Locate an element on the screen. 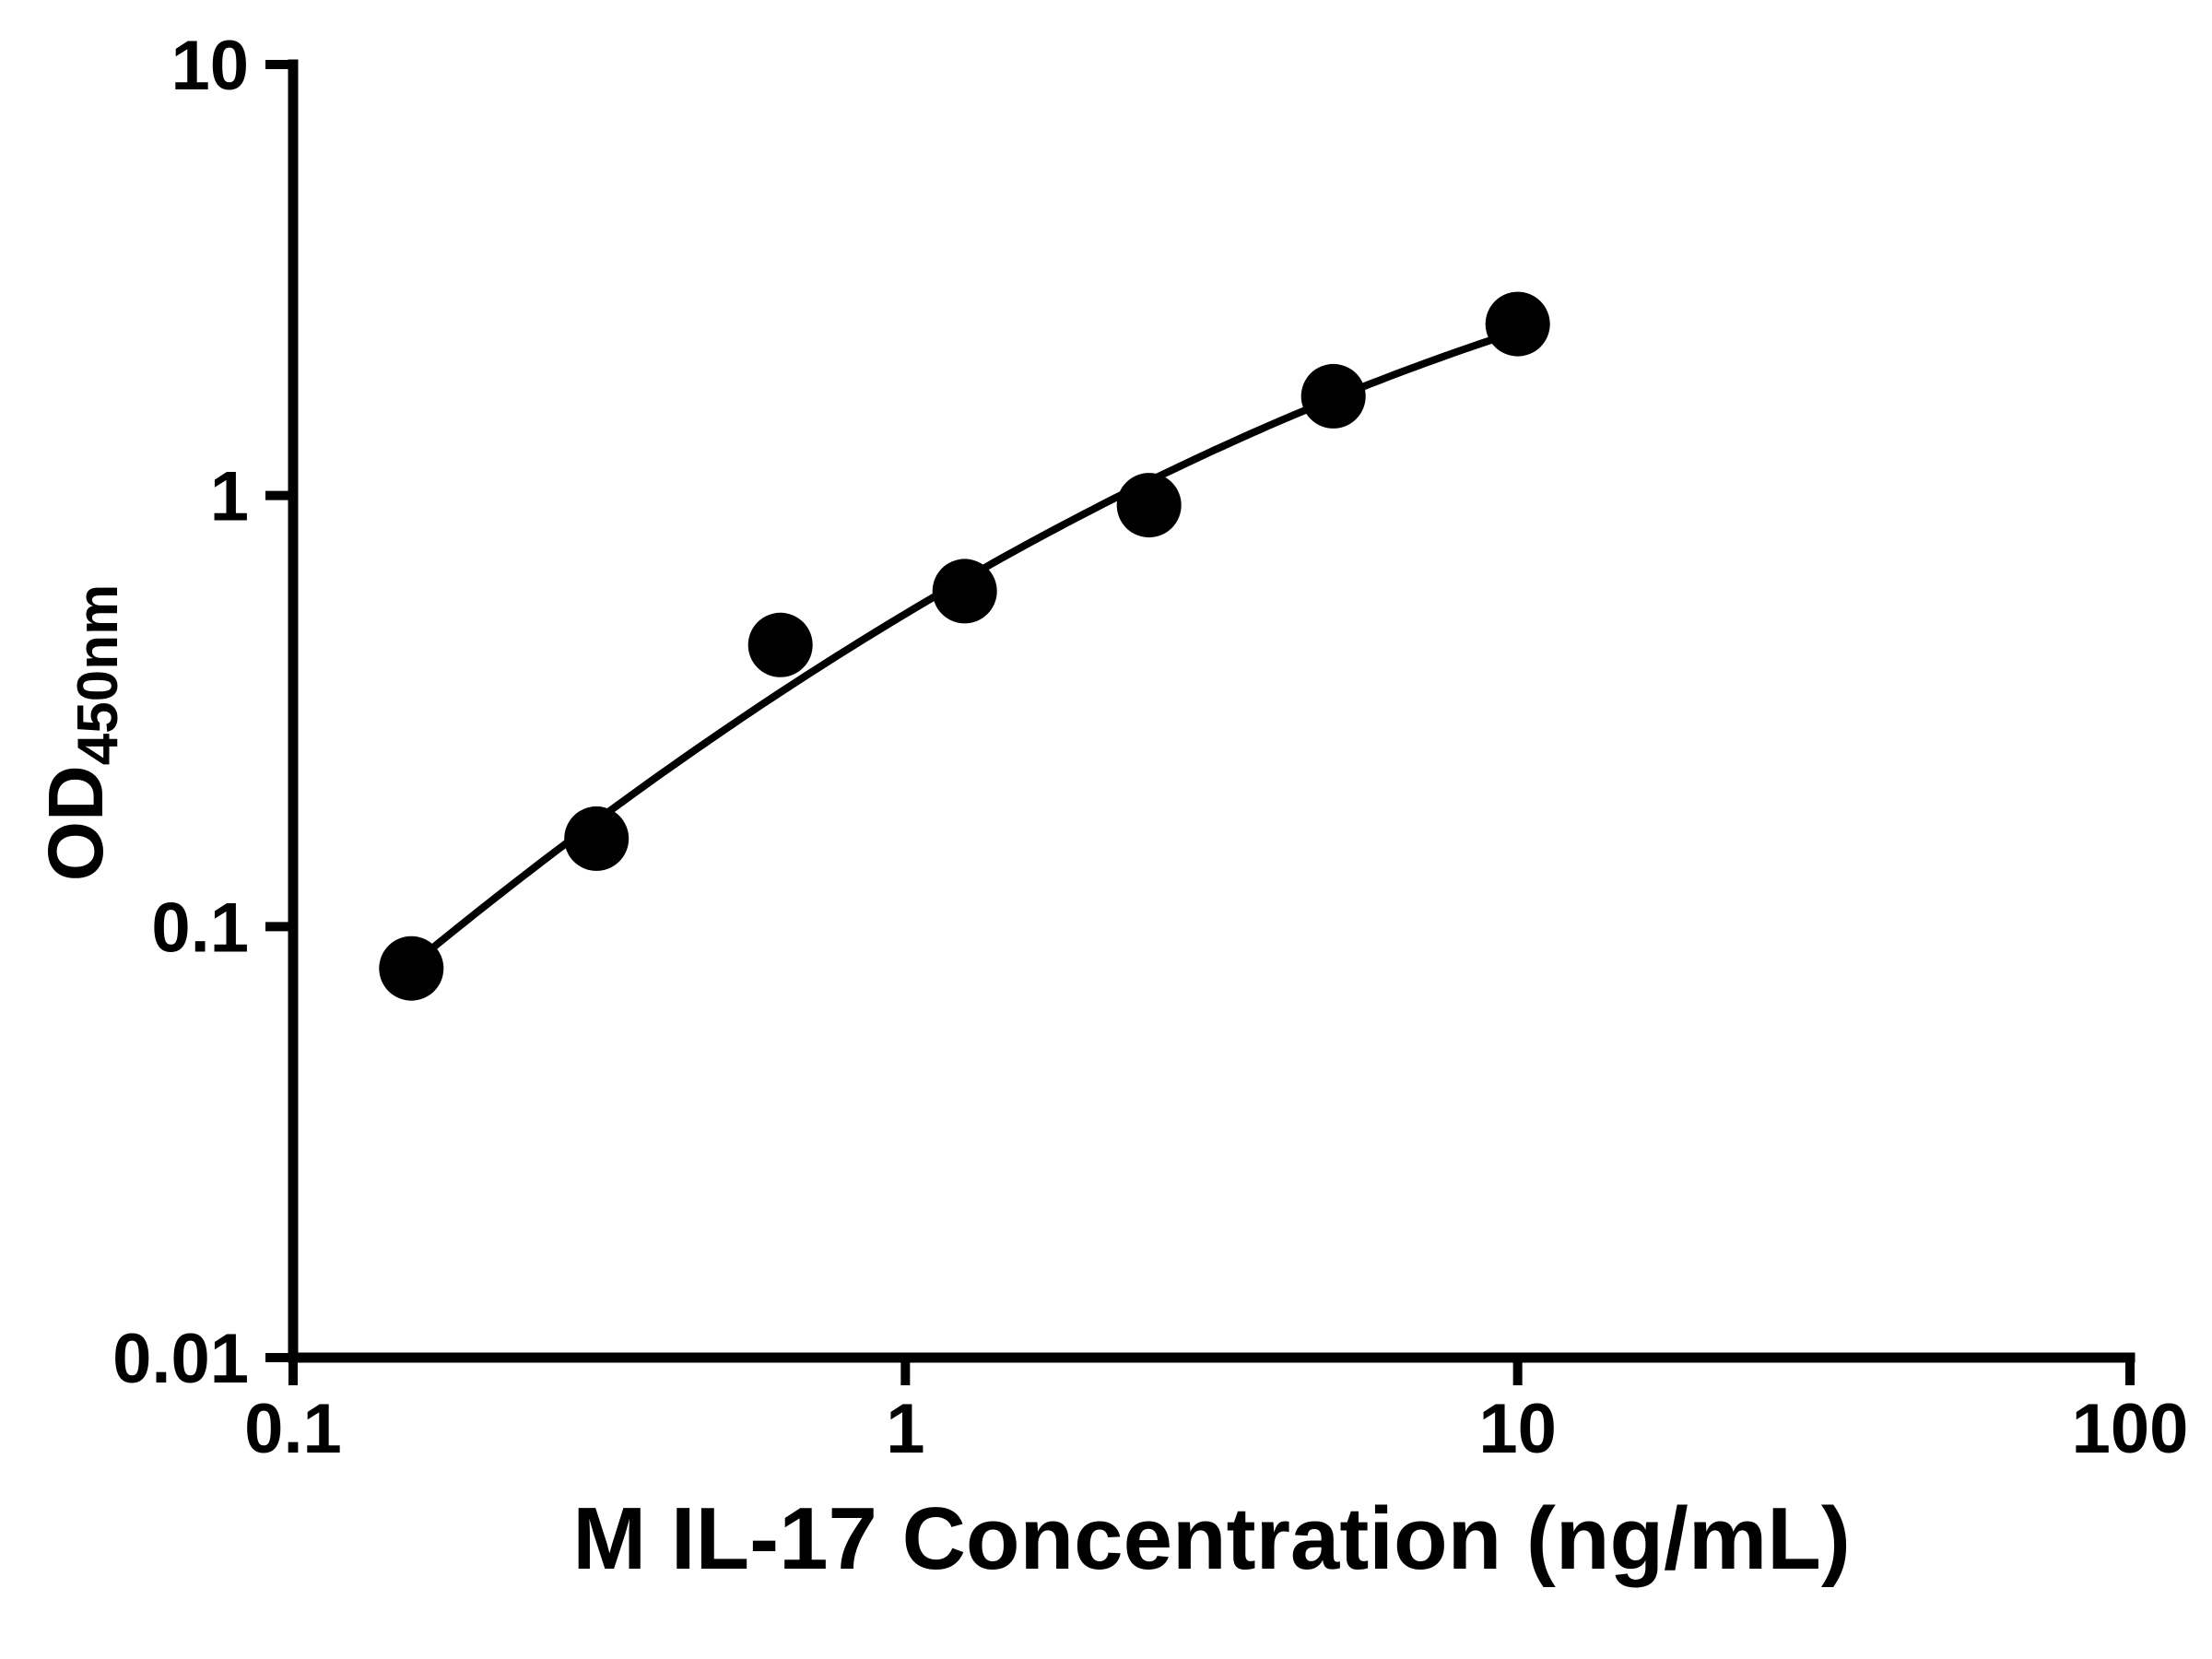 The height and width of the screenshot is (1659, 2212). y-axis-title-subscript: 450nm is located at coordinates (98, 674).